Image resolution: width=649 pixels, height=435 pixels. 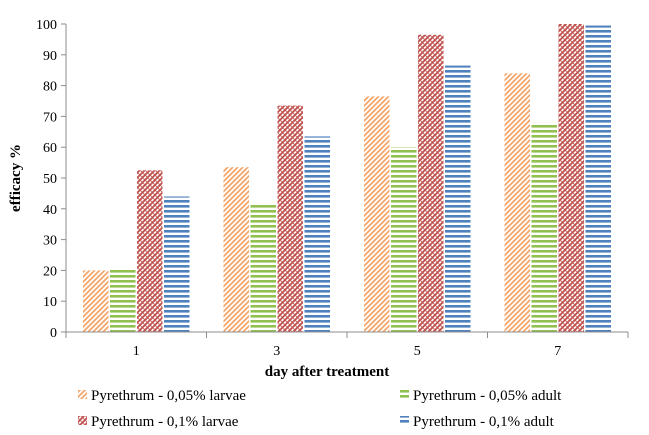 I want to click on x-axis: 1 3 5 7, so click(x=347, y=345).